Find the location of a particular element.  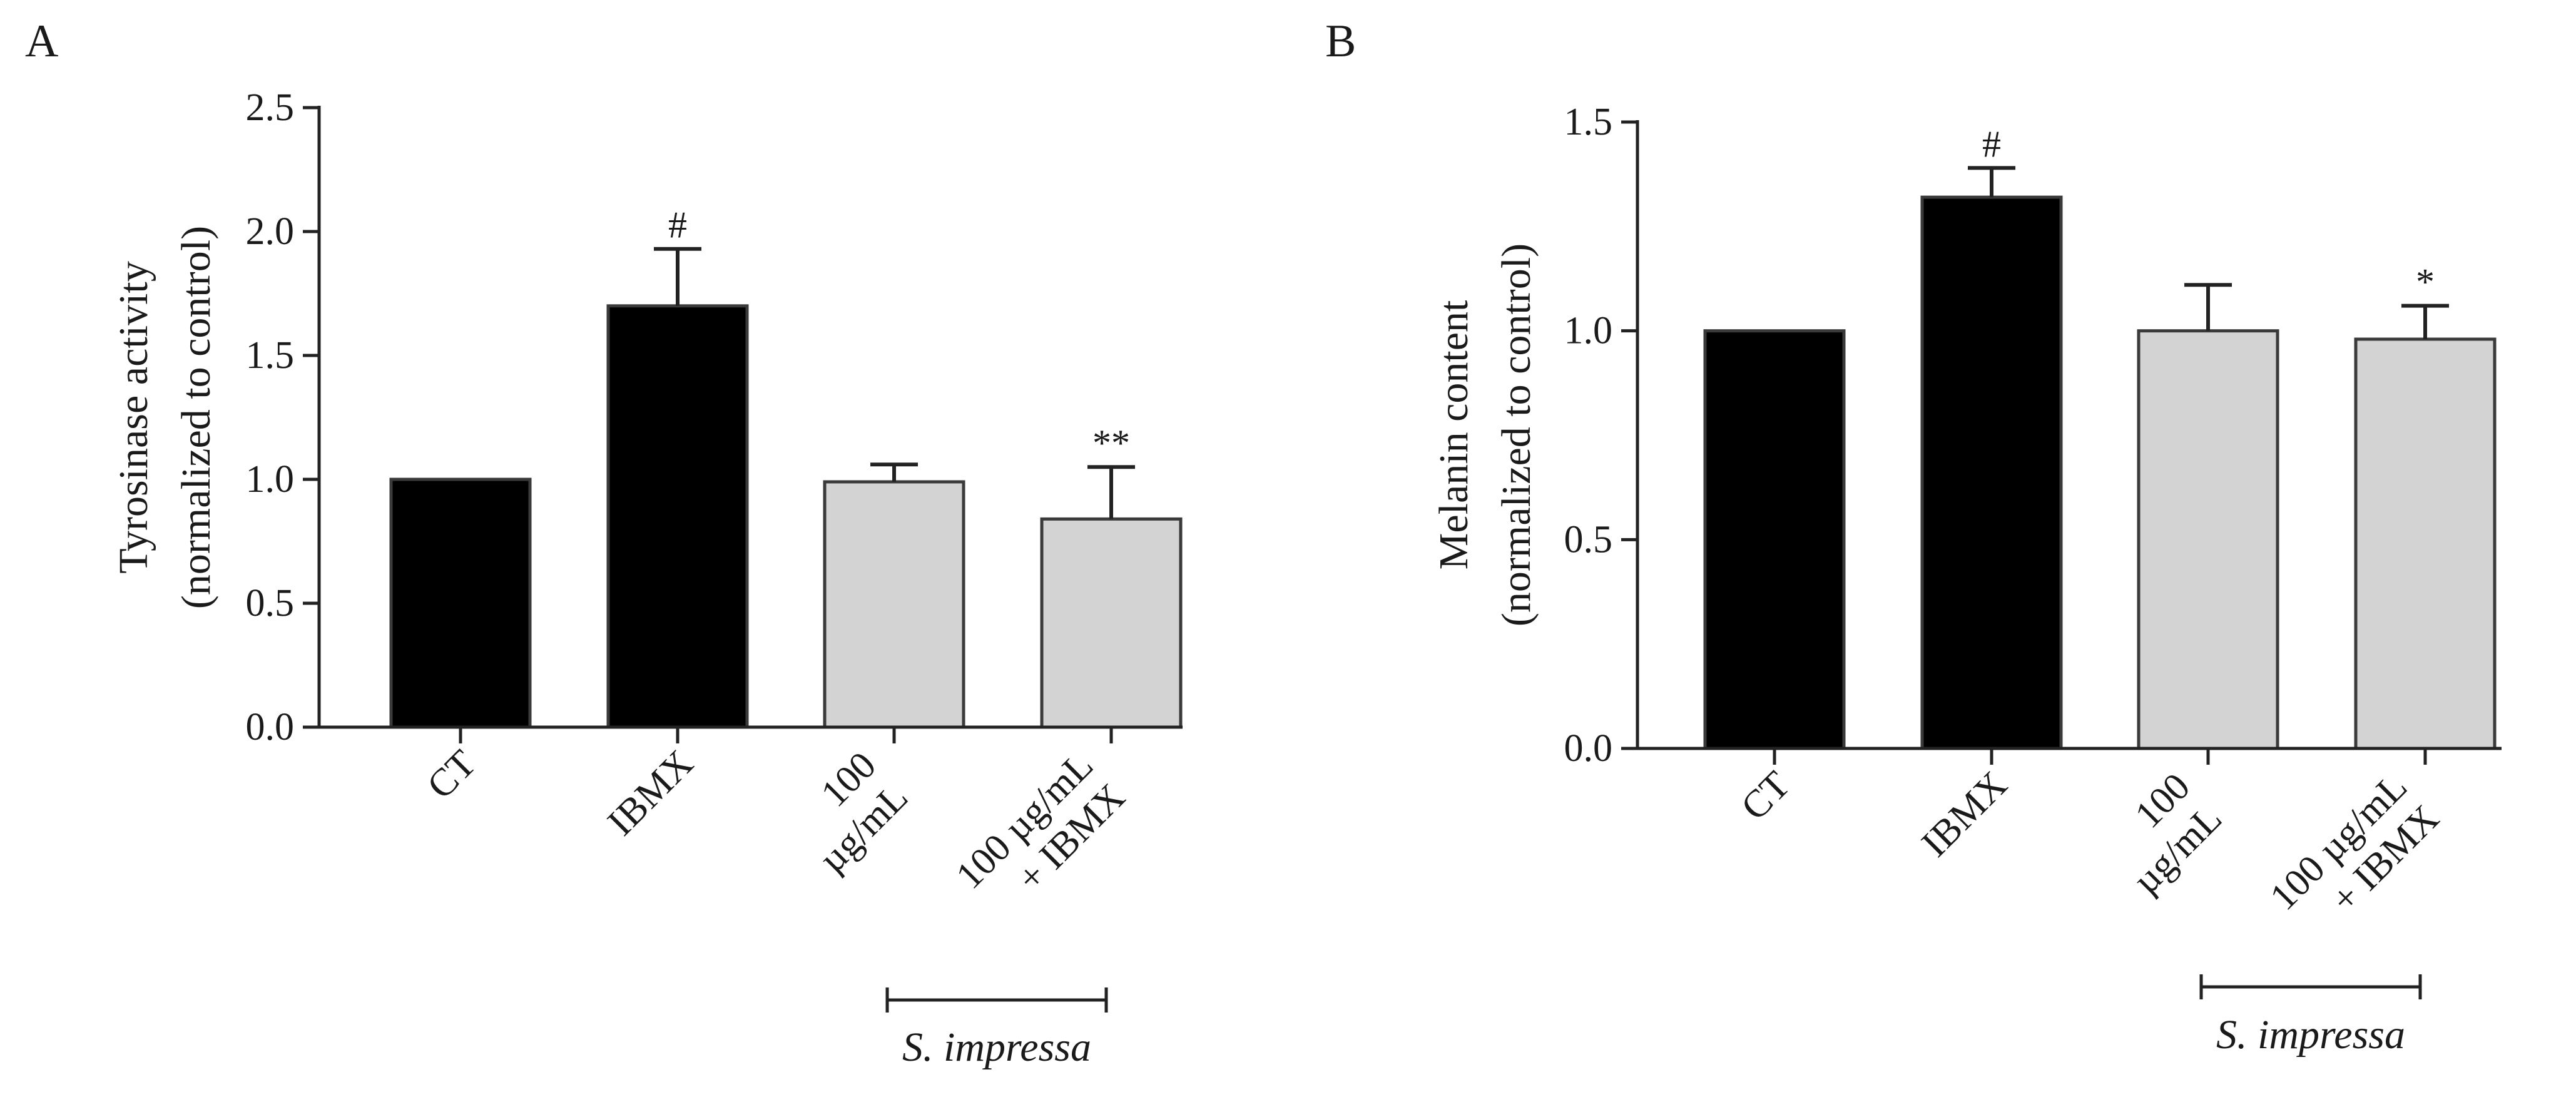

y-axis-label: Melanin content is located at coordinates (1454, 435).